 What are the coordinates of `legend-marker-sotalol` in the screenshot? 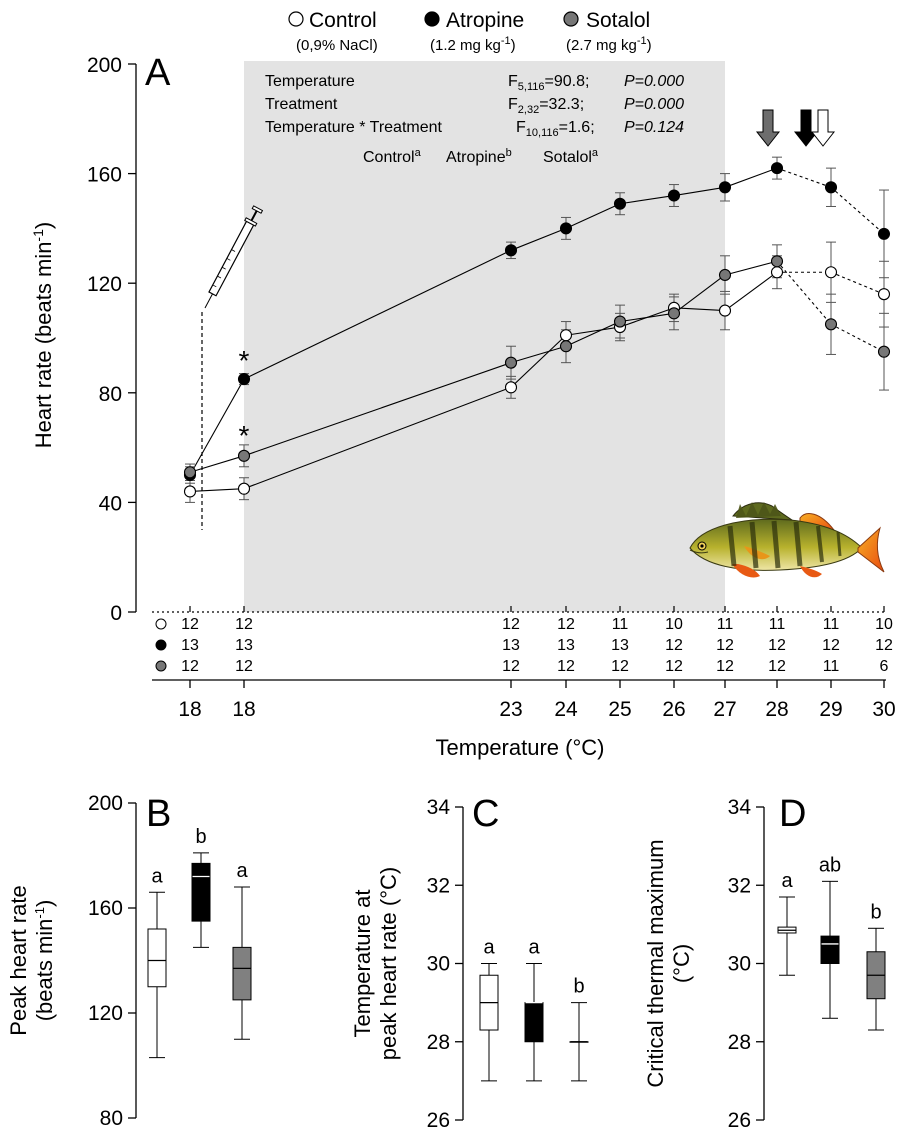 It's located at (571, 19).